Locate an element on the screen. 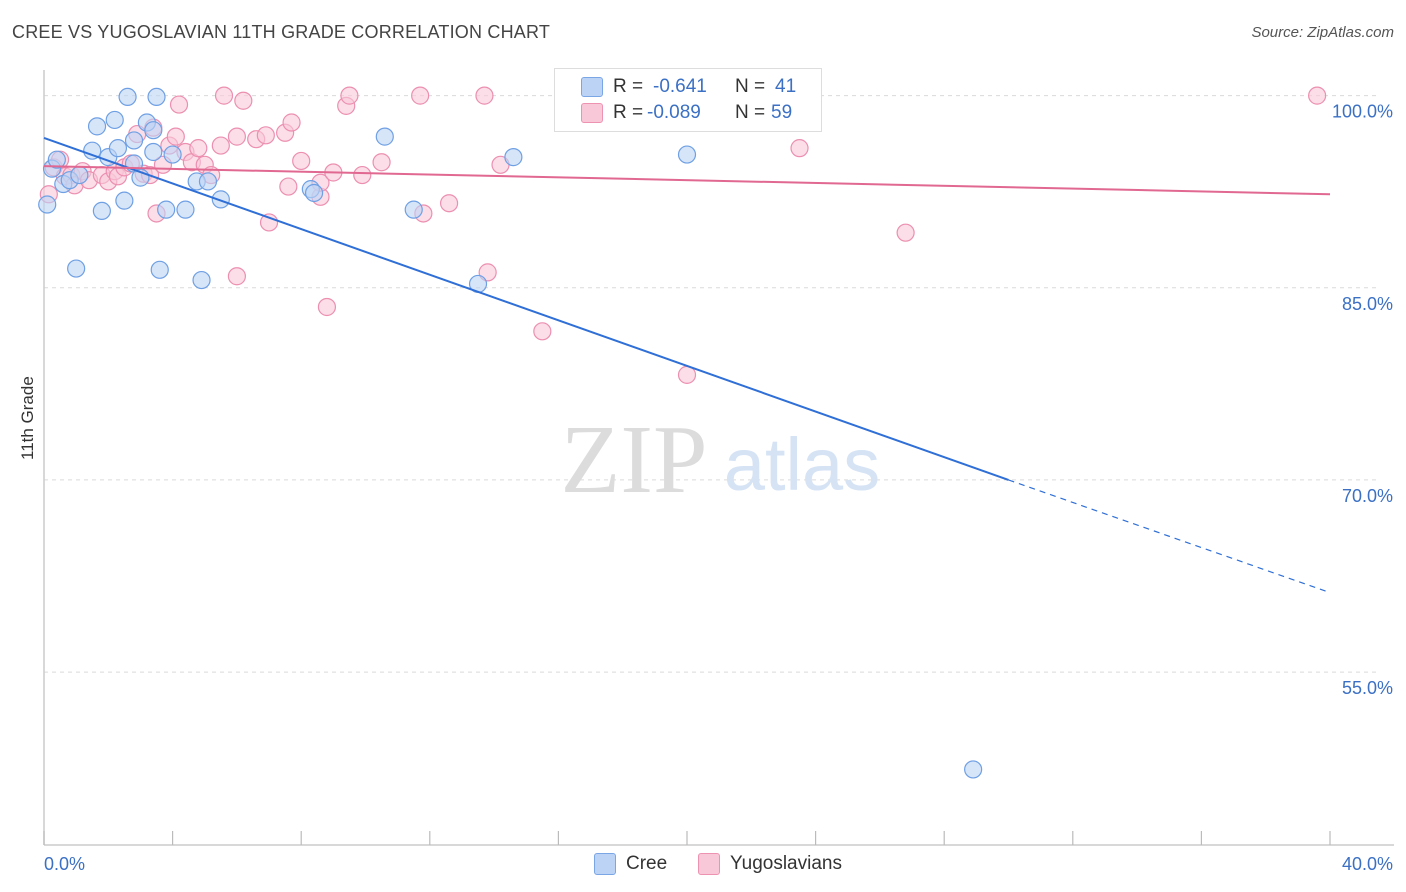 Image resolution: width=1406 pixels, height=892 pixels. cree-trend-extension is located at coordinates (1169, 536).